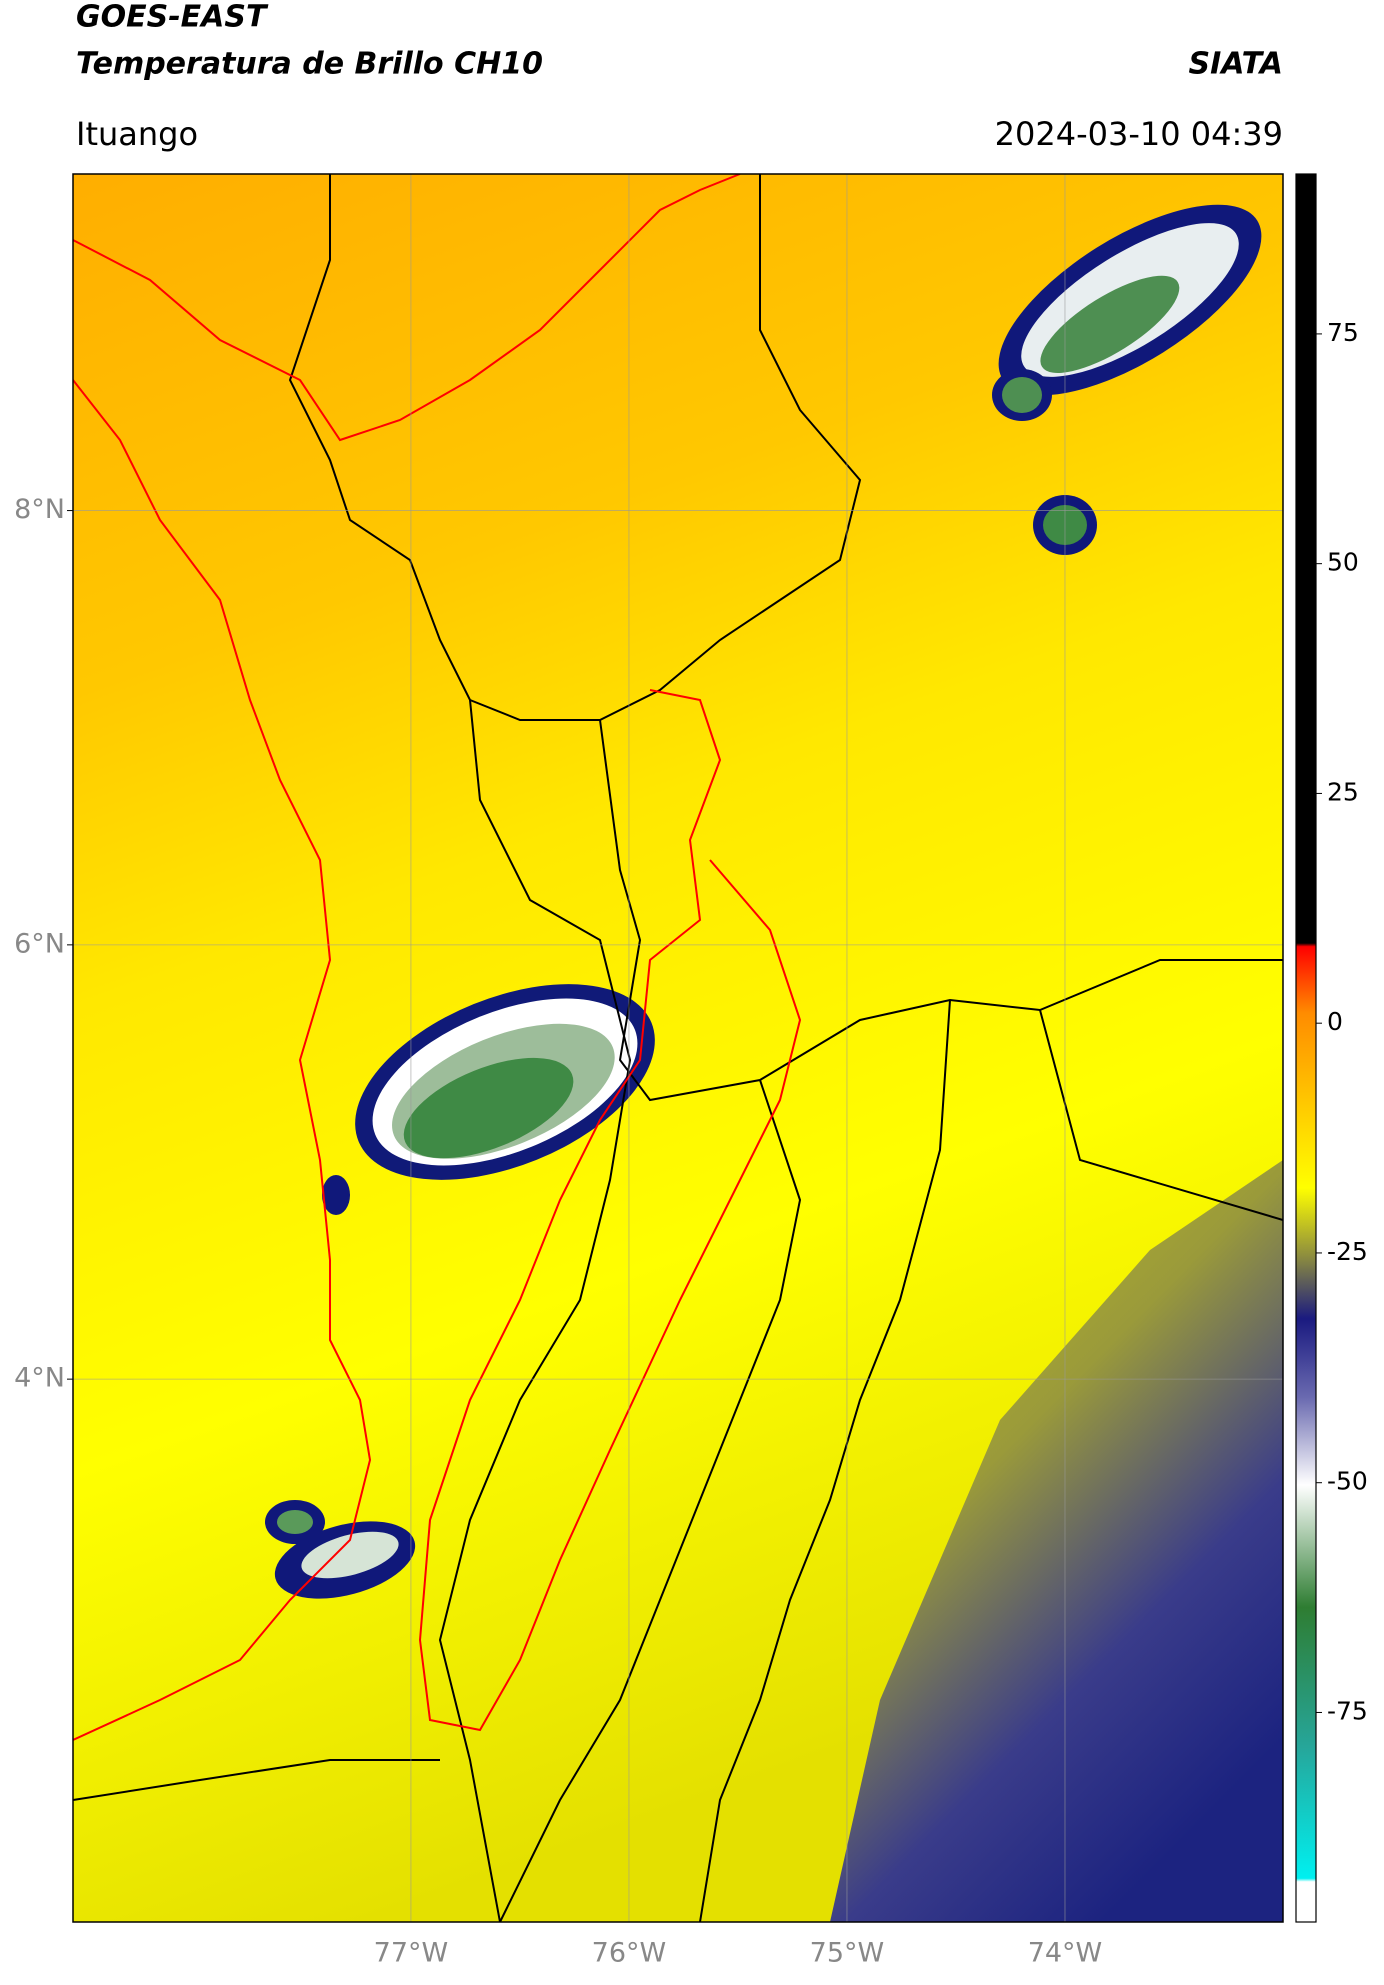 Image resolution: width=1384 pixels, height=1985 pixels. What do you see at coordinates (39, 943) in the screenshot?
I see `y-tick-label: 6°N` at bounding box center [39, 943].